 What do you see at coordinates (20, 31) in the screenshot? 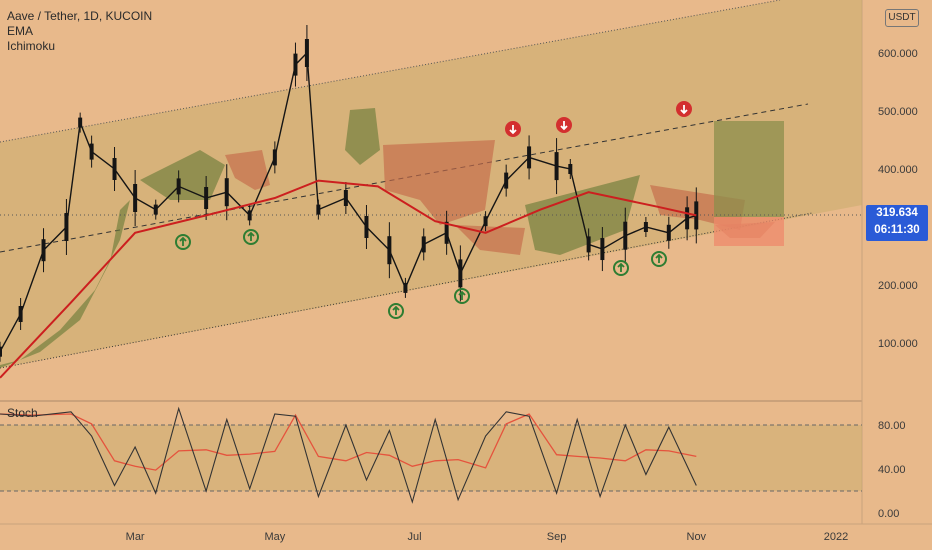
I see `legend-ema: EMA` at bounding box center [20, 31].